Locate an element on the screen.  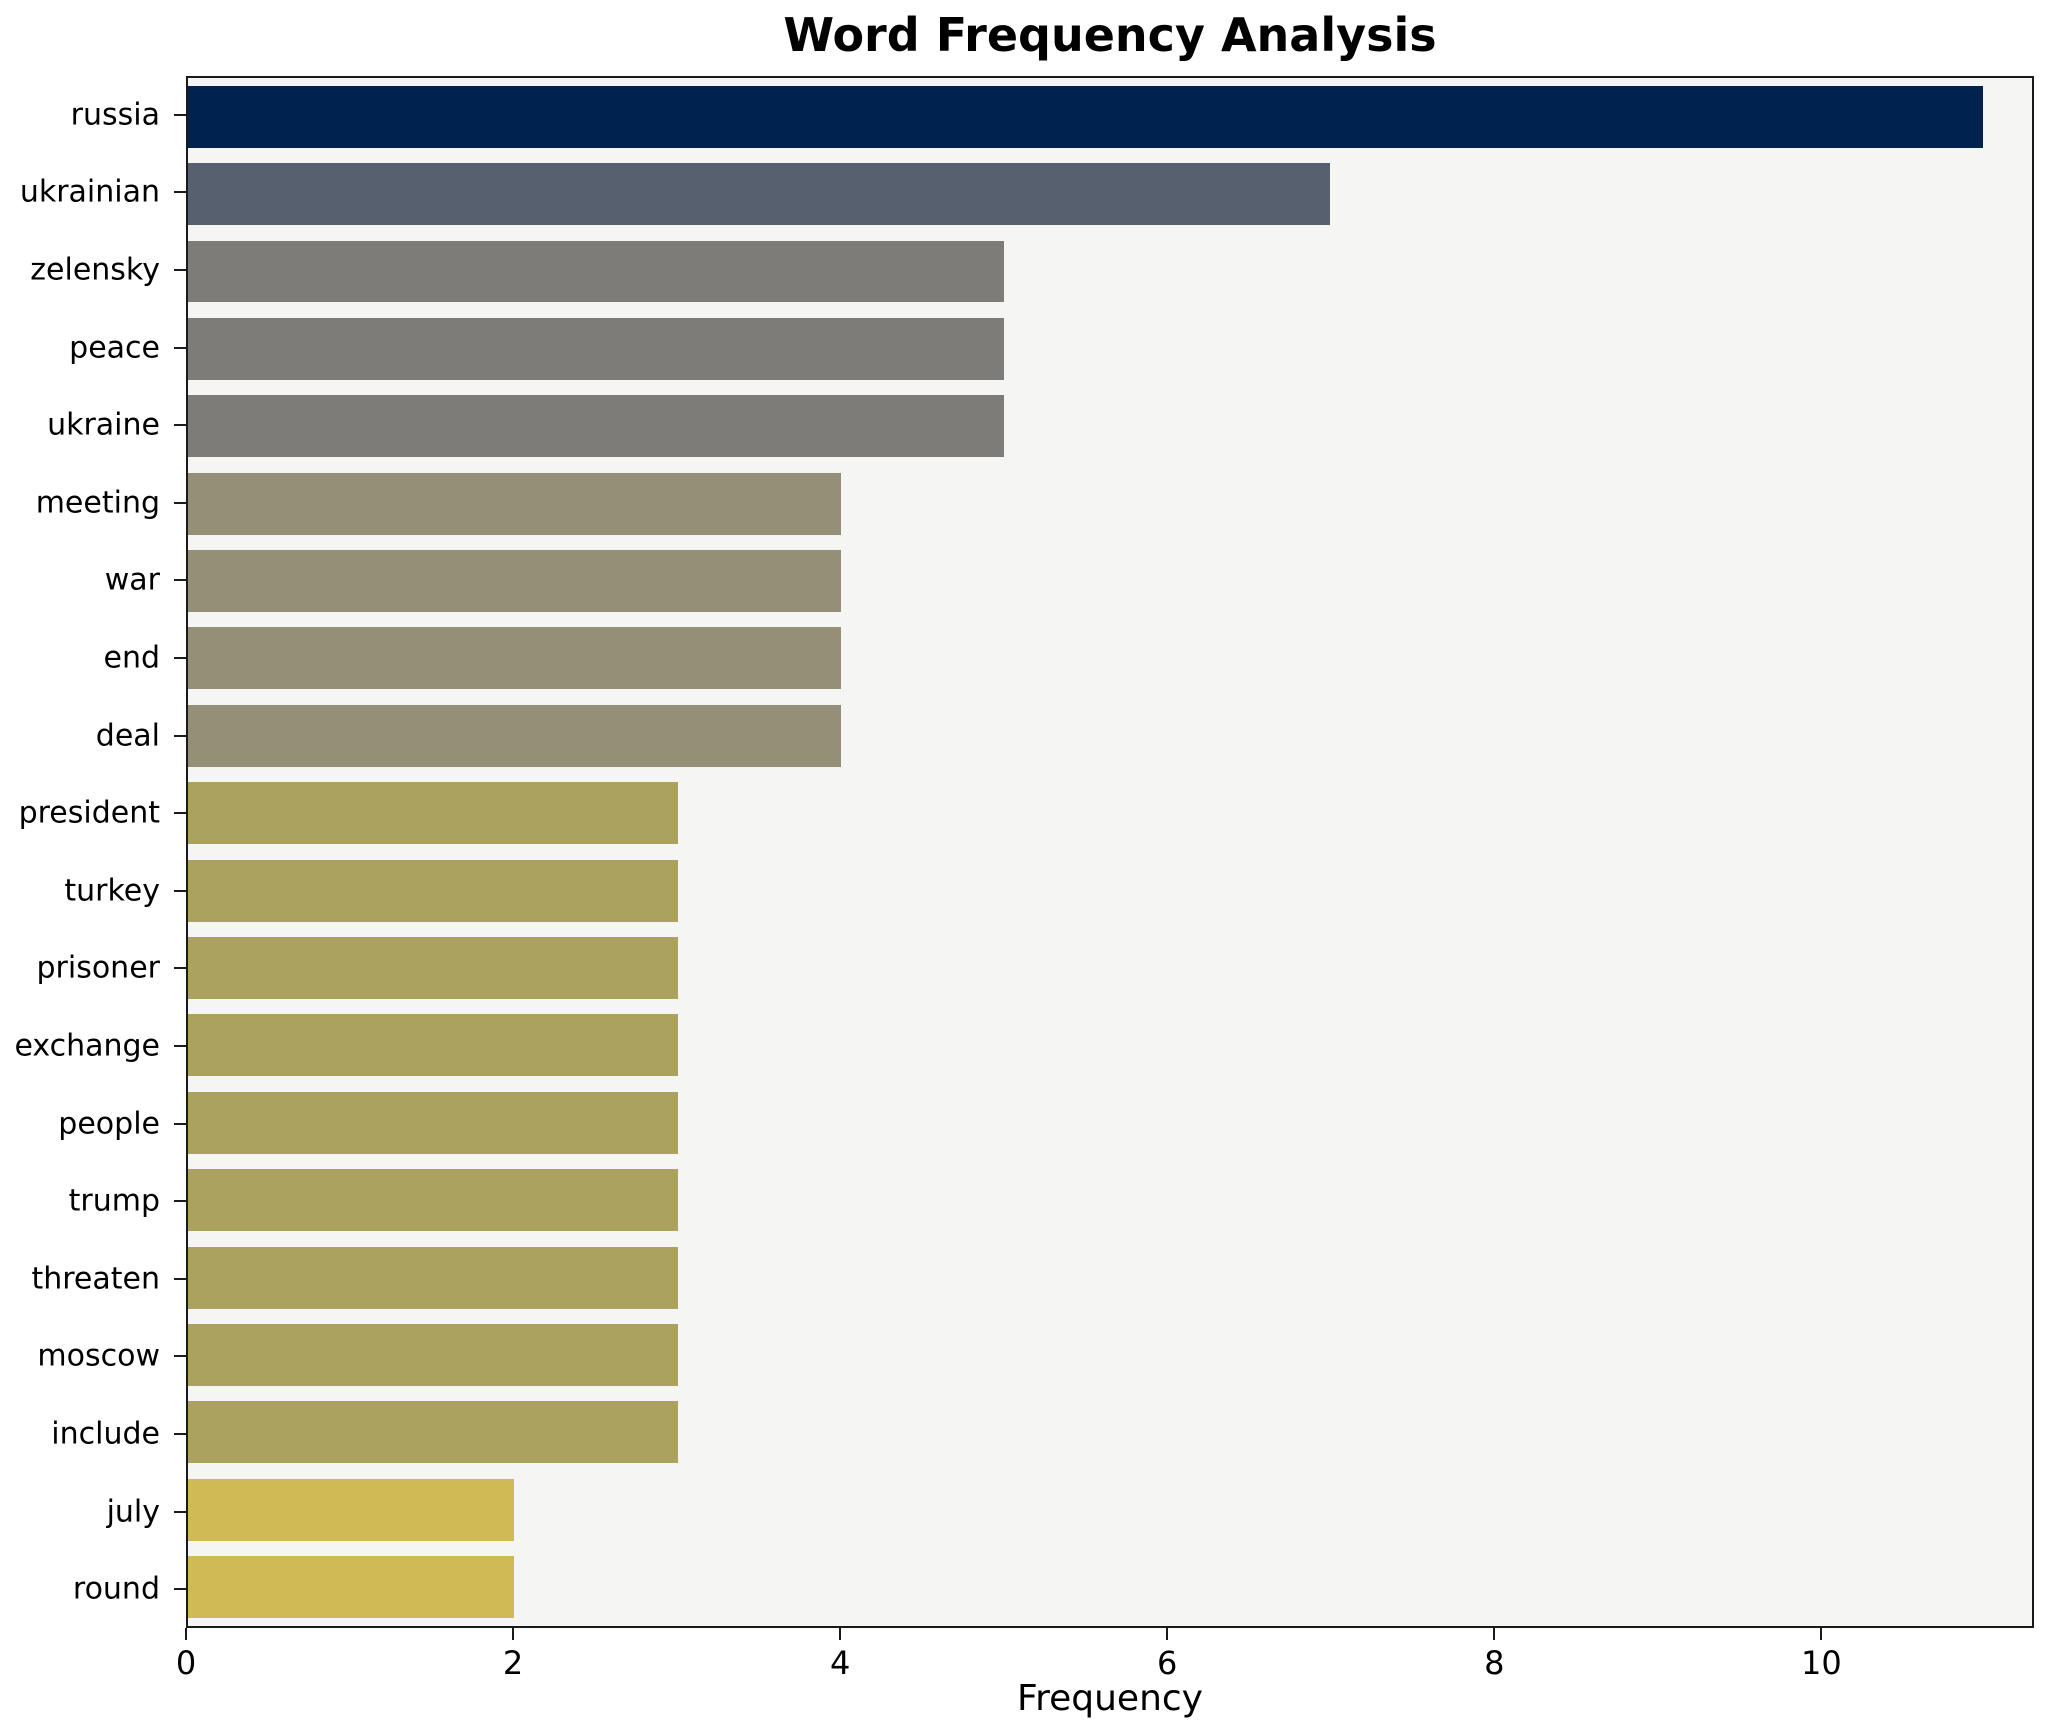
bar-president is located at coordinates (433, 813).